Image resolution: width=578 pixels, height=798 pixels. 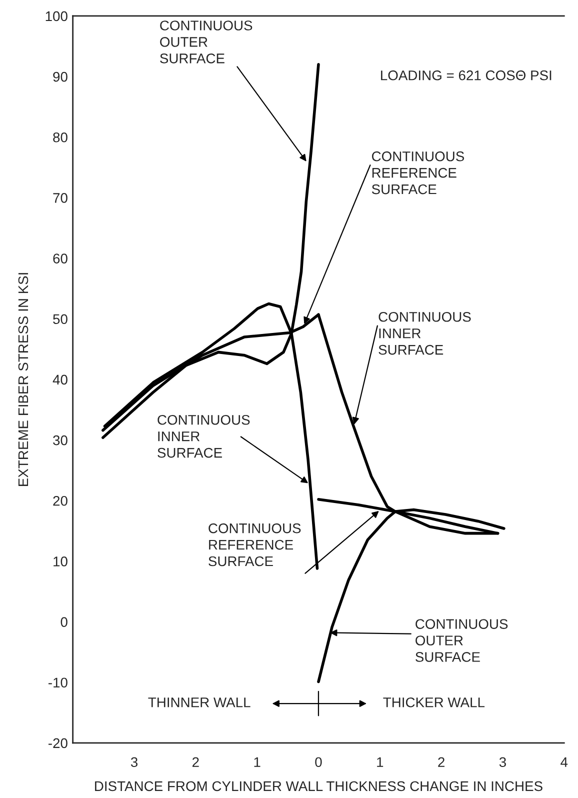 What do you see at coordinates (57, 16) in the screenshot?
I see `y-tick-label: 100` at bounding box center [57, 16].